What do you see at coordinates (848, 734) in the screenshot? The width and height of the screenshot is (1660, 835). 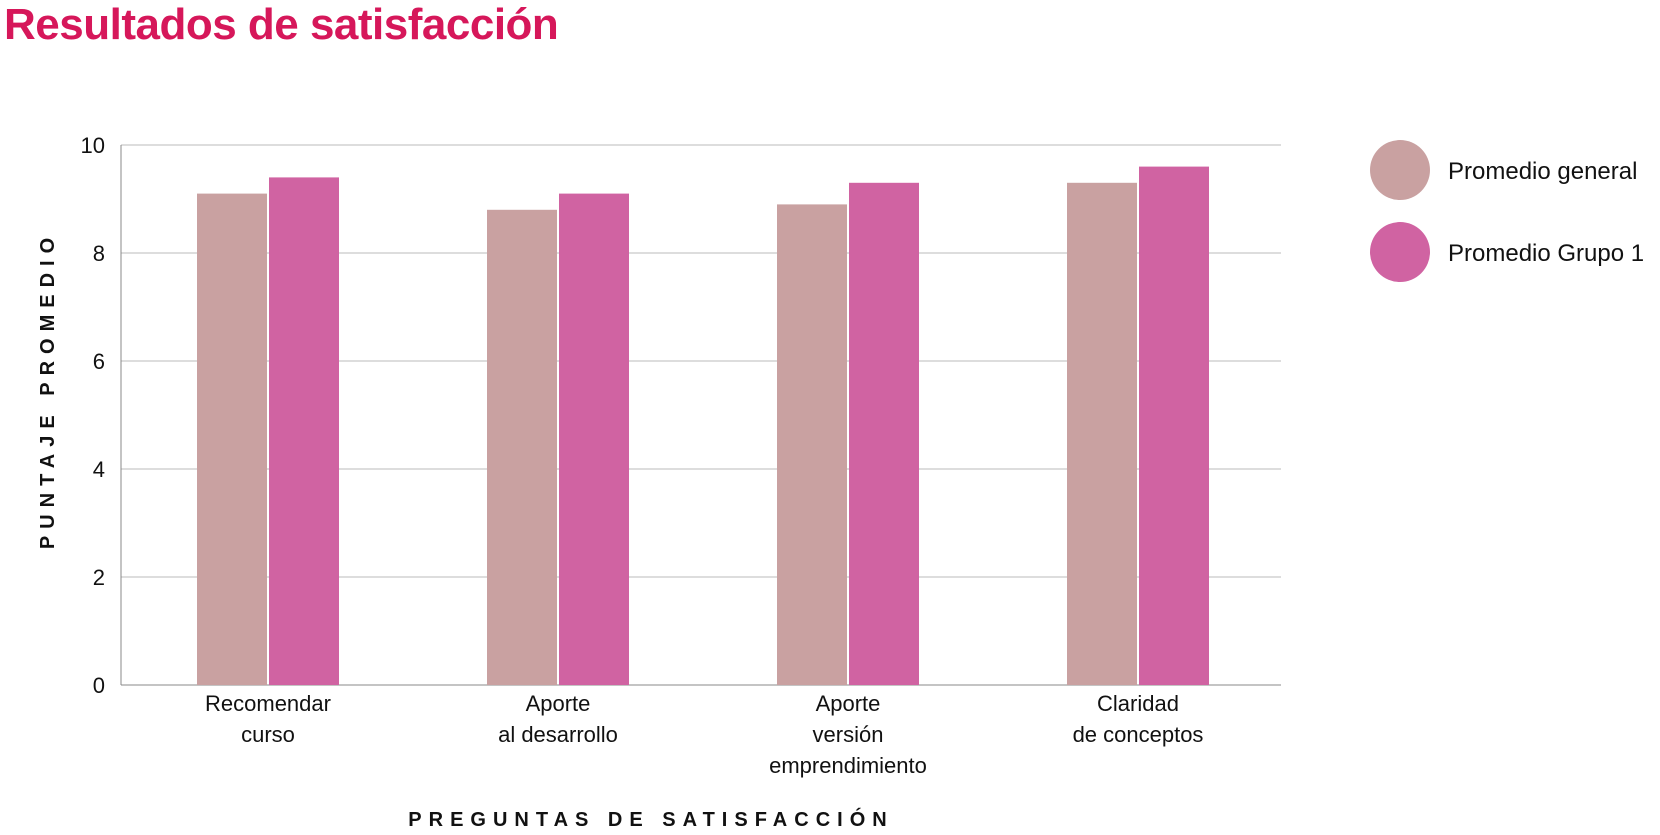 I see `x-tick-label: versión` at bounding box center [848, 734].